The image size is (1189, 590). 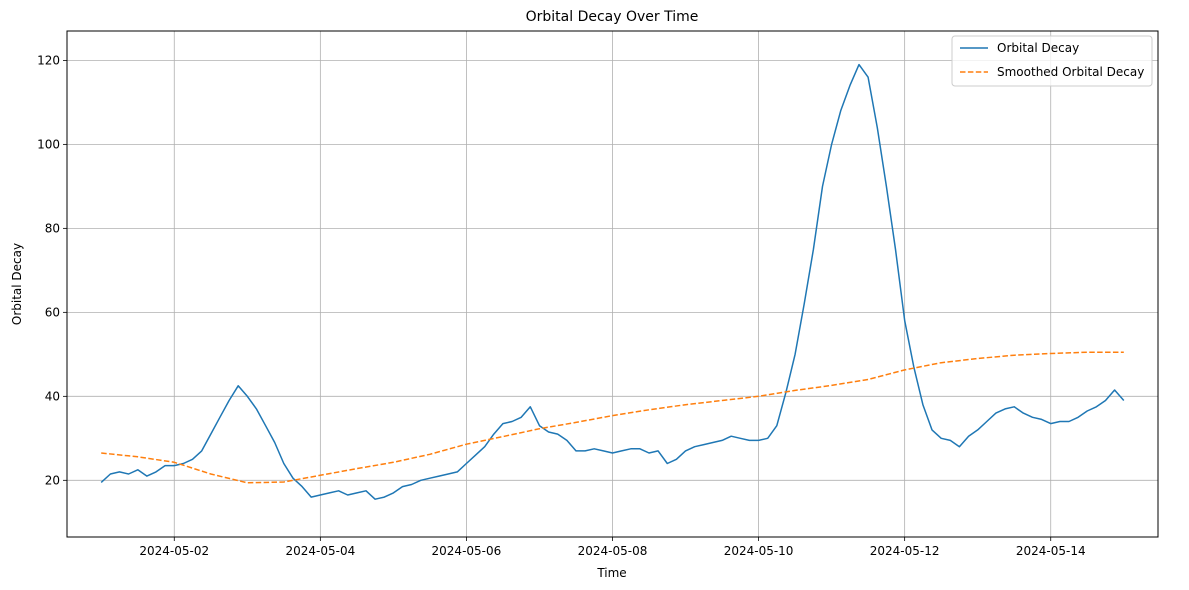 I want to click on y-tick-label: 20, so click(x=52, y=480).